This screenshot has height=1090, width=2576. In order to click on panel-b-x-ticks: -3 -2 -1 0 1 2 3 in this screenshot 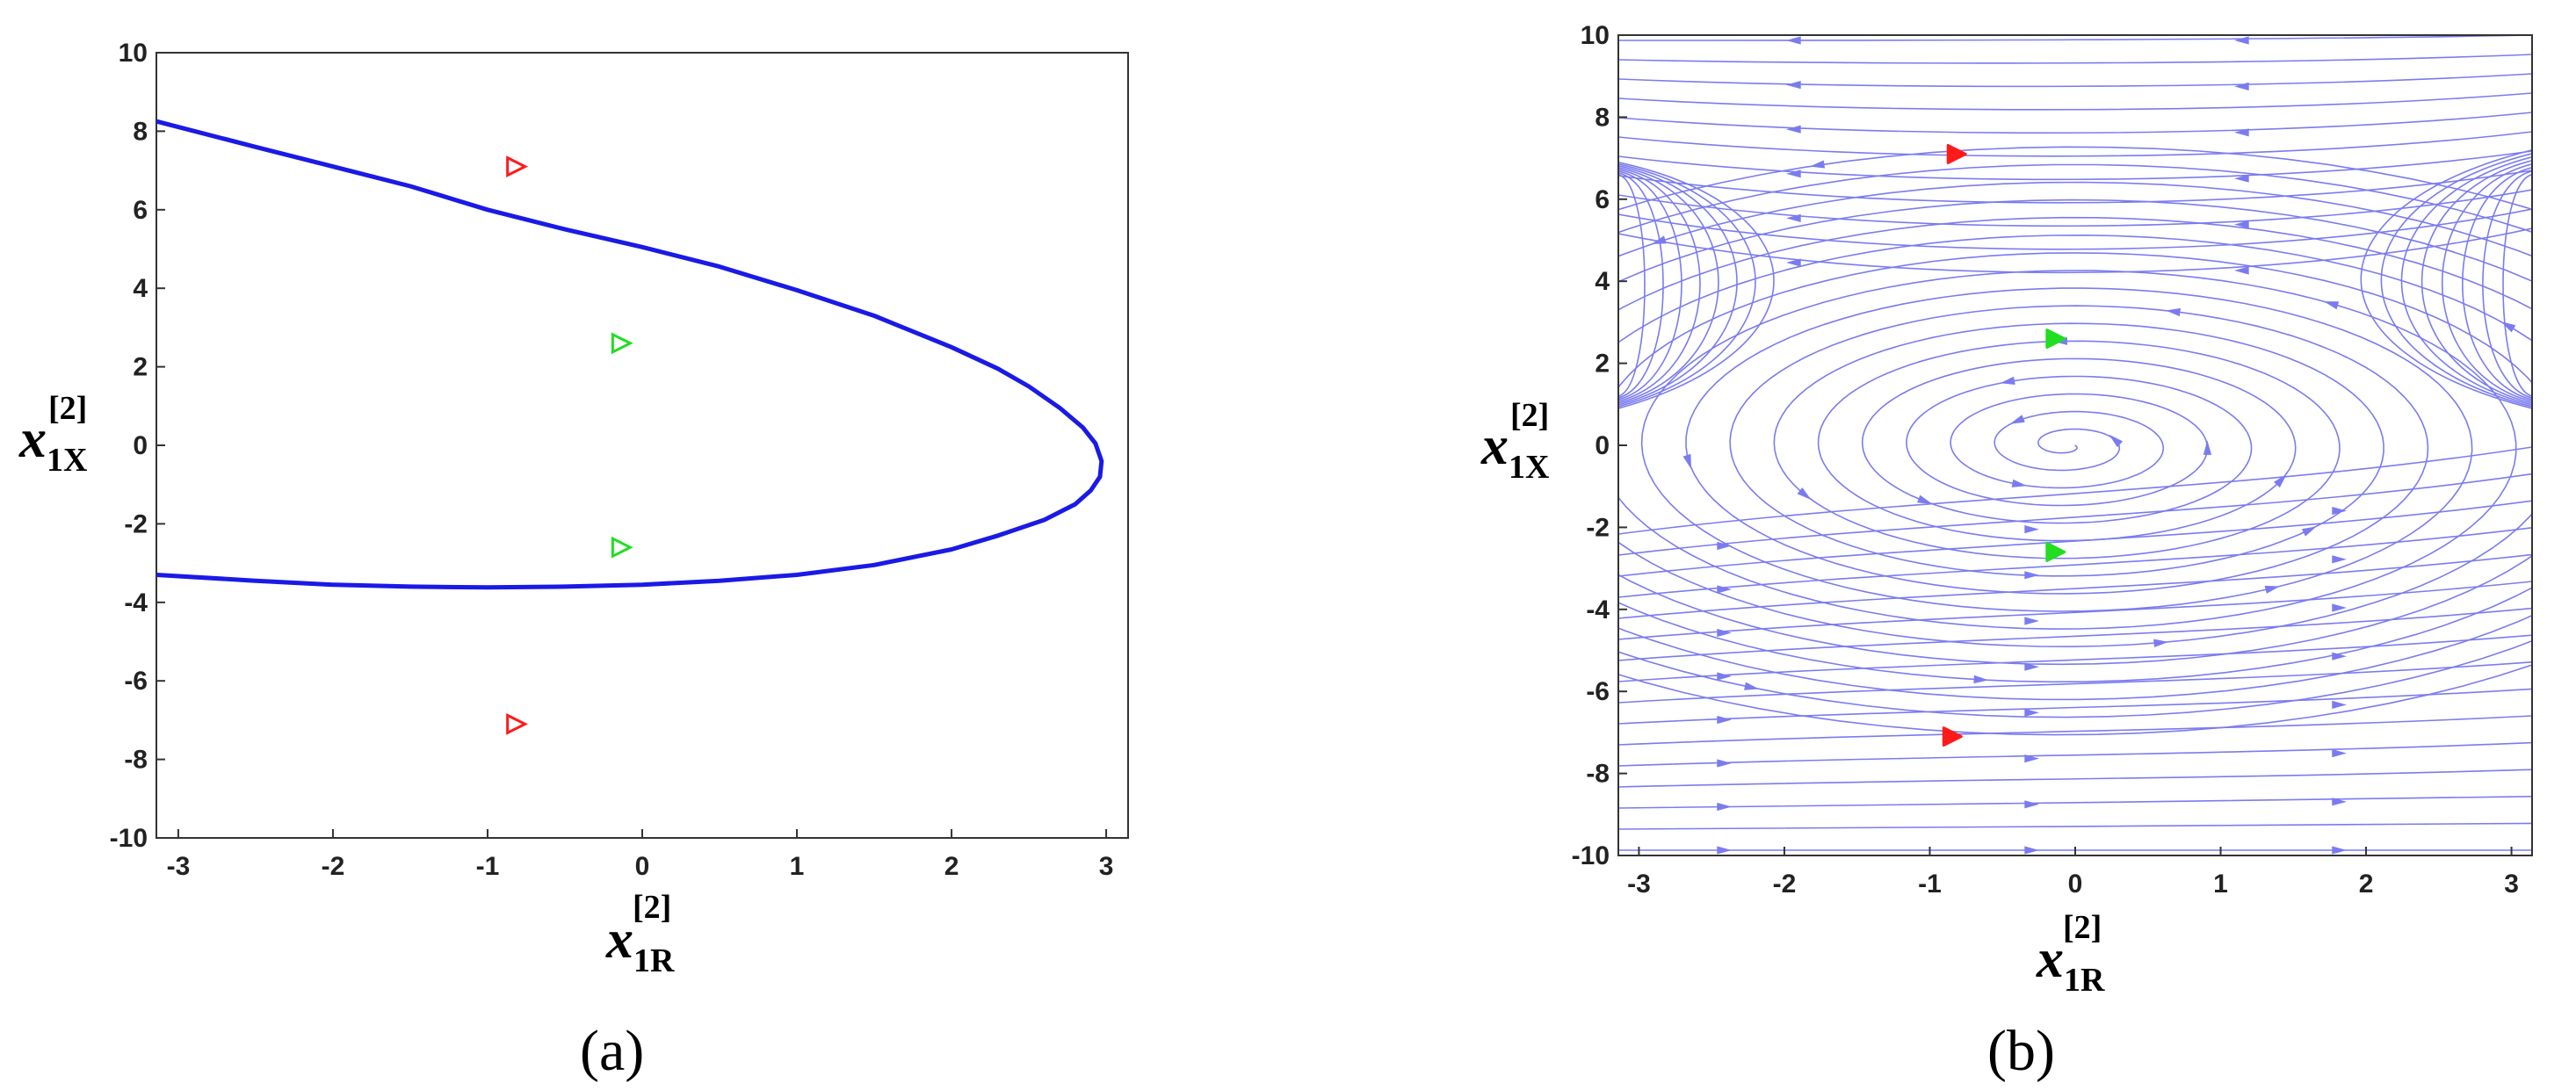, I will do `click(2073, 873)`.